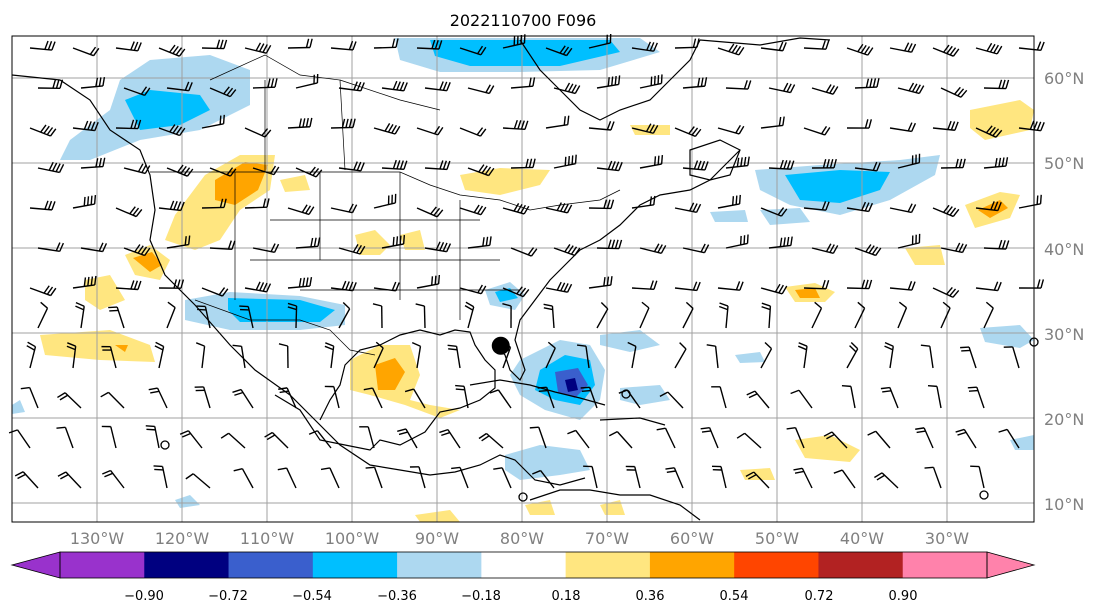 The width and height of the screenshot is (1105, 615). Describe the element at coordinates (1064, 419) in the screenshot. I see `lat-label: 20°N` at that location.